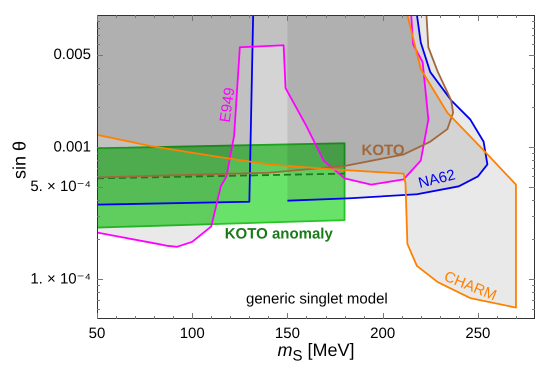 This screenshot has width=540, height=373. What do you see at coordinates (227, 105) in the screenshot?
I see `series-label: E949` at bounding box center [227, 105].